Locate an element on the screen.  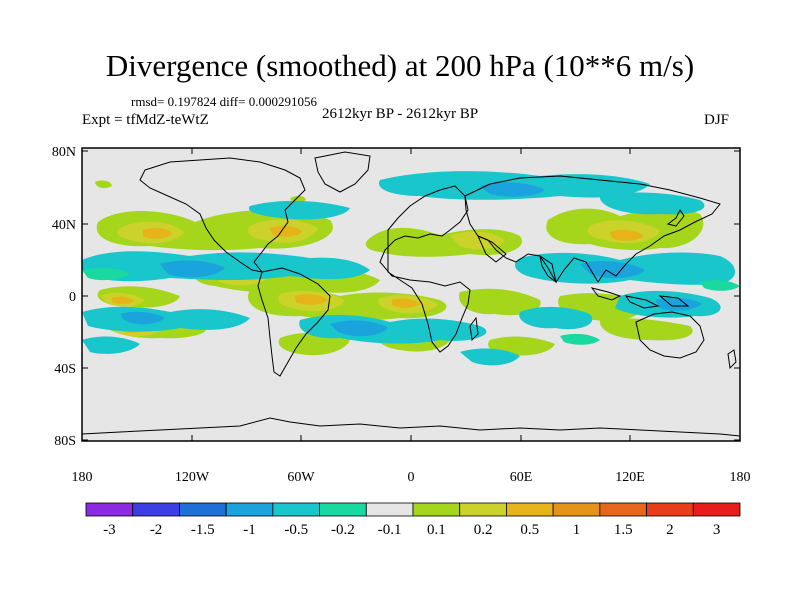
lon-label: 0 is located at coordinates (411, 477).